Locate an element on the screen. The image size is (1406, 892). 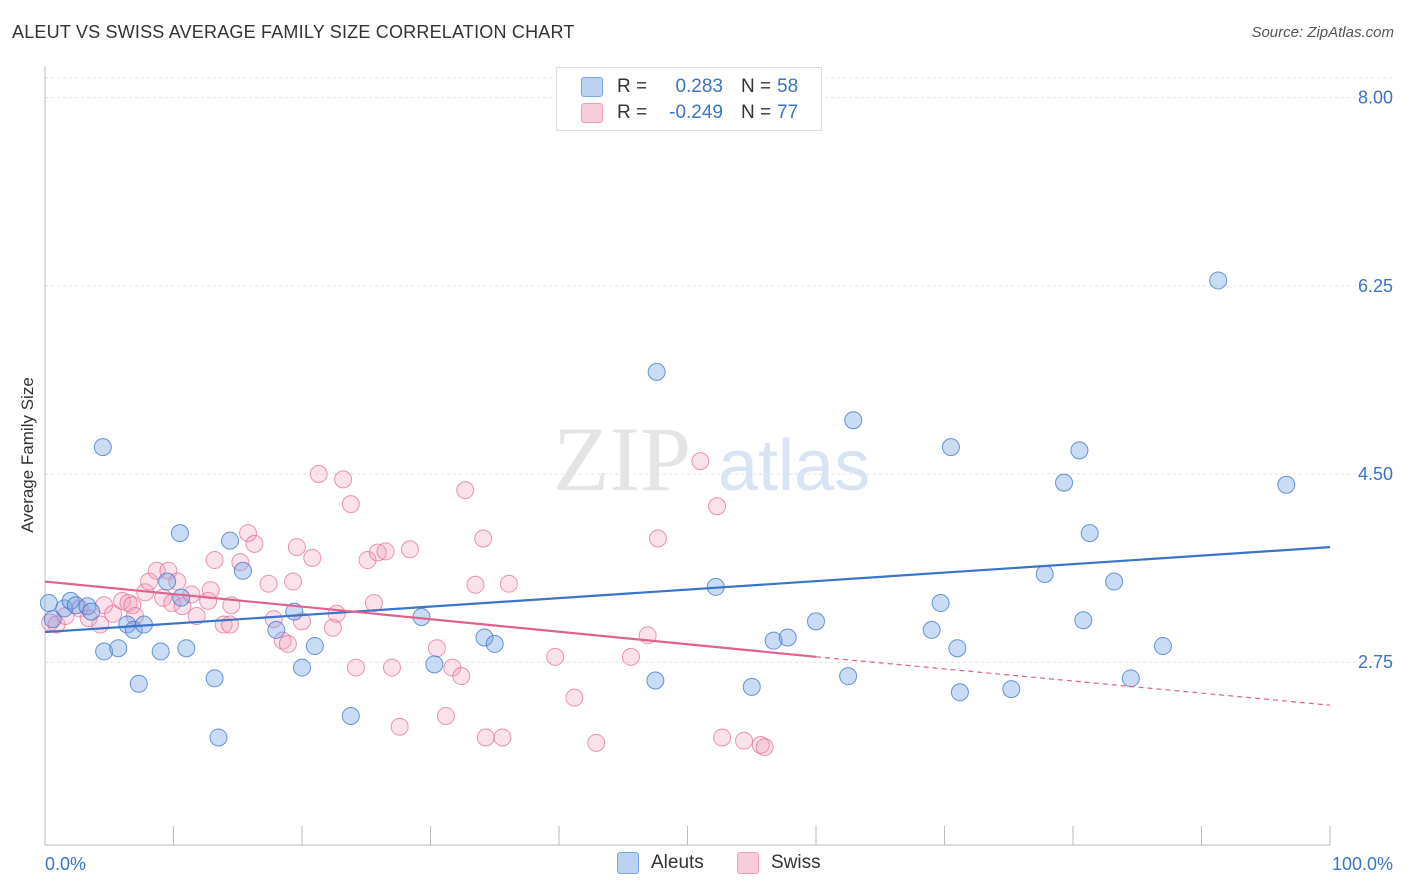
x-tick-label: 100.0% is located at coordinates (1362, 864).